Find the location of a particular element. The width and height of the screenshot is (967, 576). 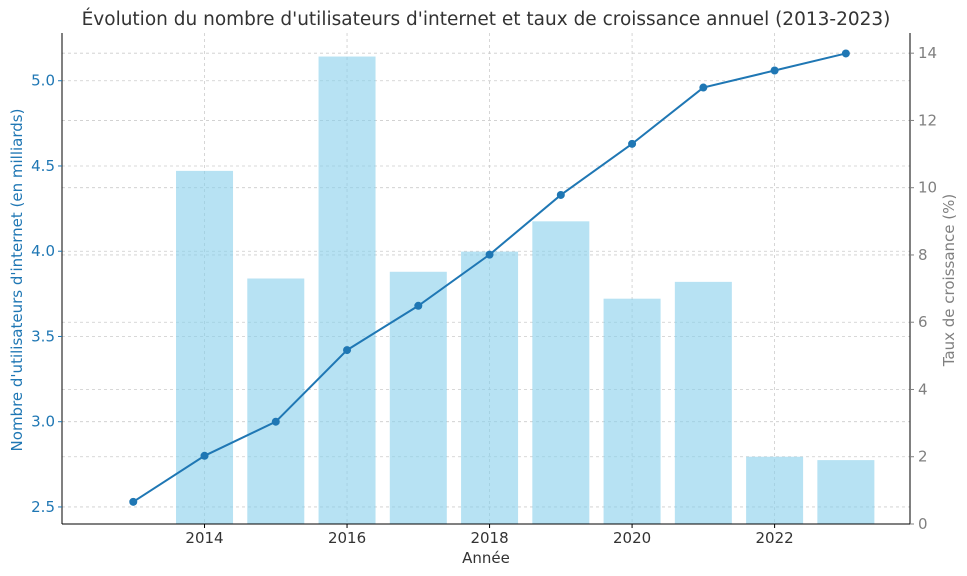

x-tick-label: 2014 is located at coordinates (204, 538).